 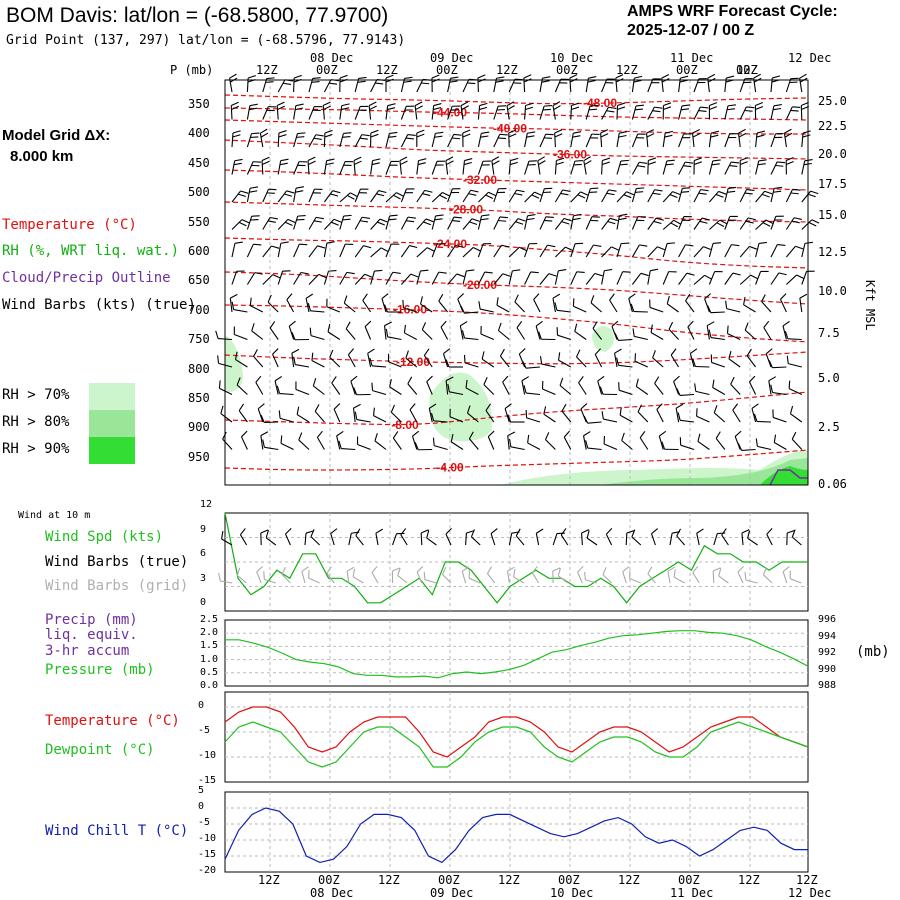 What do you see at coordinates (810, 58) in the screenshot?
I see `top-date-label: 12 Dec` at bounding box center [810, 58].